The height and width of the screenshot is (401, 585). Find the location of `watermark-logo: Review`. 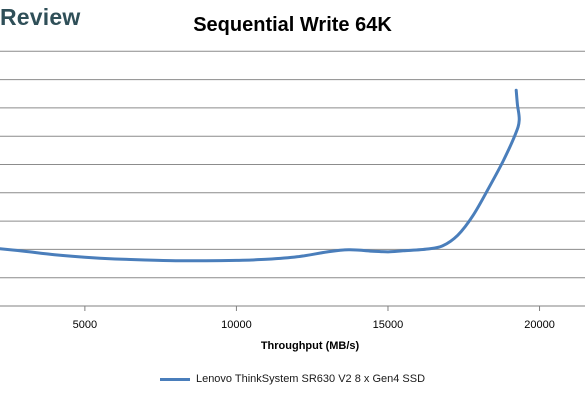

watermark-logo: Review is located at coordinates (40, 17).